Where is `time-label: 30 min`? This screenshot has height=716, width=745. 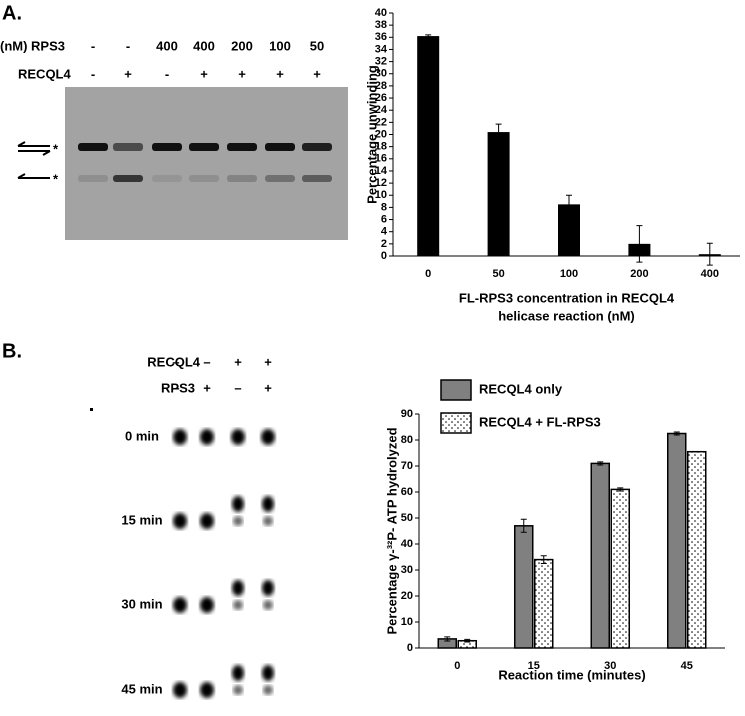
time-label: 30 min is located at coordinates (141, 603).